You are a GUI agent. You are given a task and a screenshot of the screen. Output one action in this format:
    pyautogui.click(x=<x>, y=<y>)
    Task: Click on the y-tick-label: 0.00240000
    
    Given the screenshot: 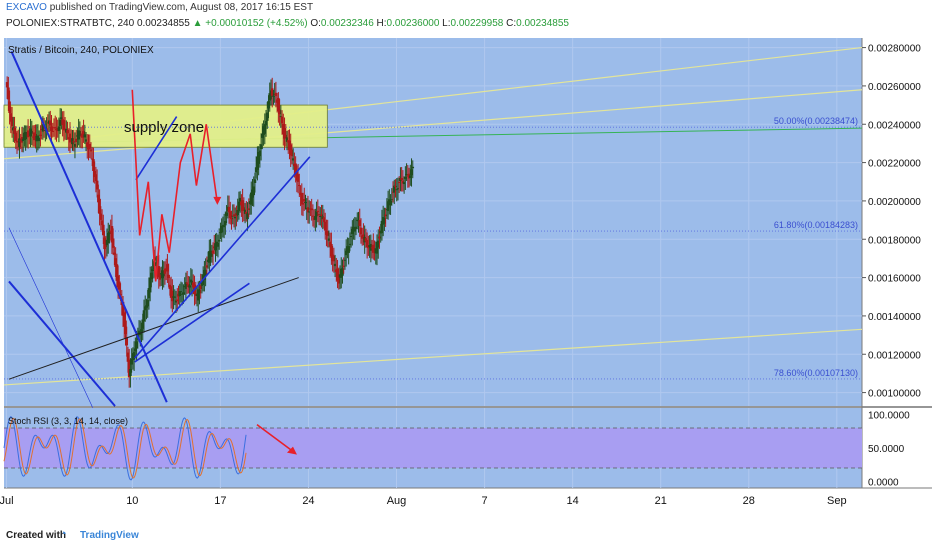 What is the action you would take?
    pyautogui.click(x=894, y=125)
    